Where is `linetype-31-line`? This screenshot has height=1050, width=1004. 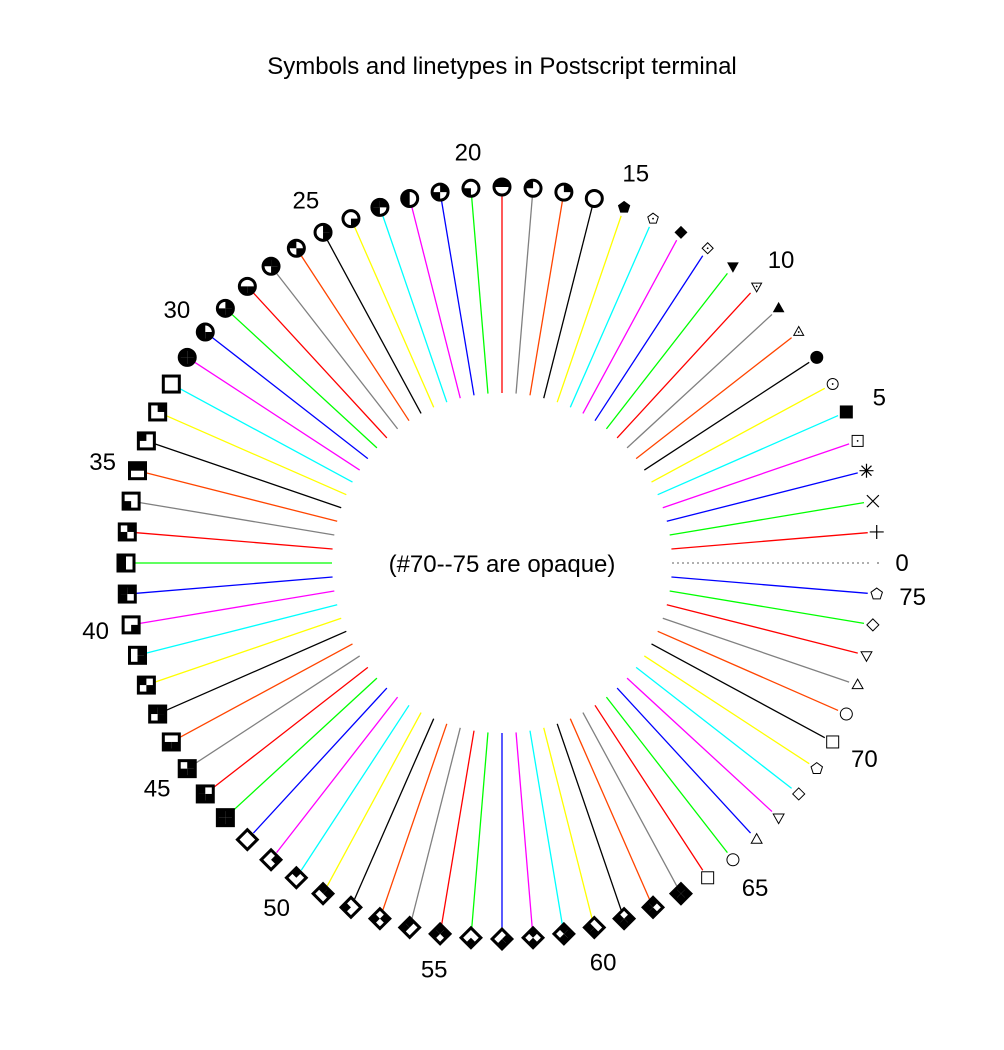
linetype-31-line is located at coordinates (277, 416).